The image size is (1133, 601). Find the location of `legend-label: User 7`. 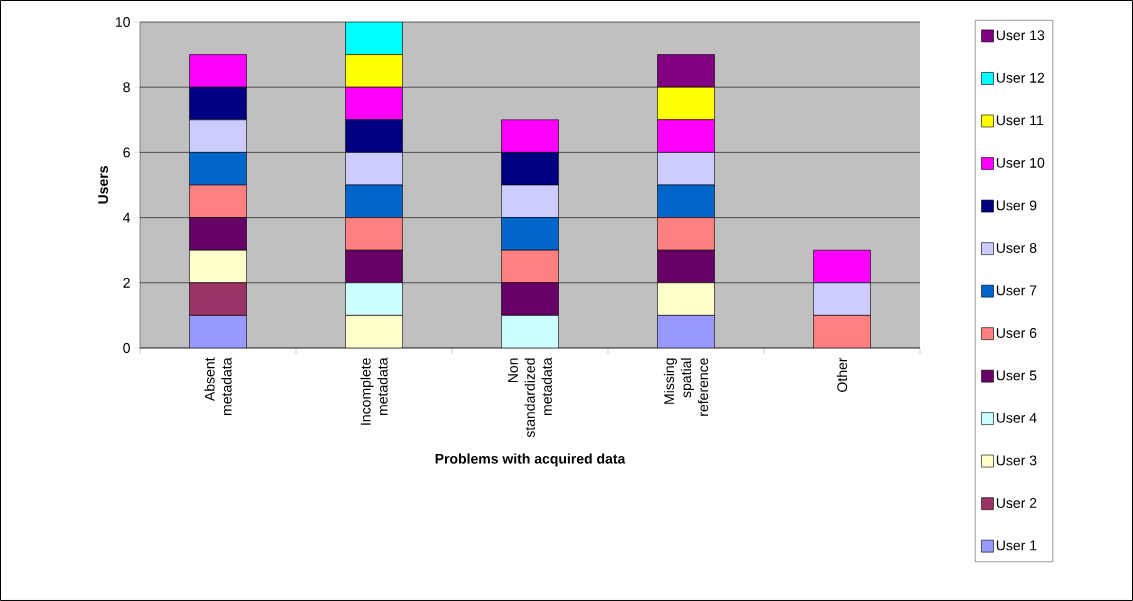

legend-label: User 7 is located at coordinates (1016, 290).